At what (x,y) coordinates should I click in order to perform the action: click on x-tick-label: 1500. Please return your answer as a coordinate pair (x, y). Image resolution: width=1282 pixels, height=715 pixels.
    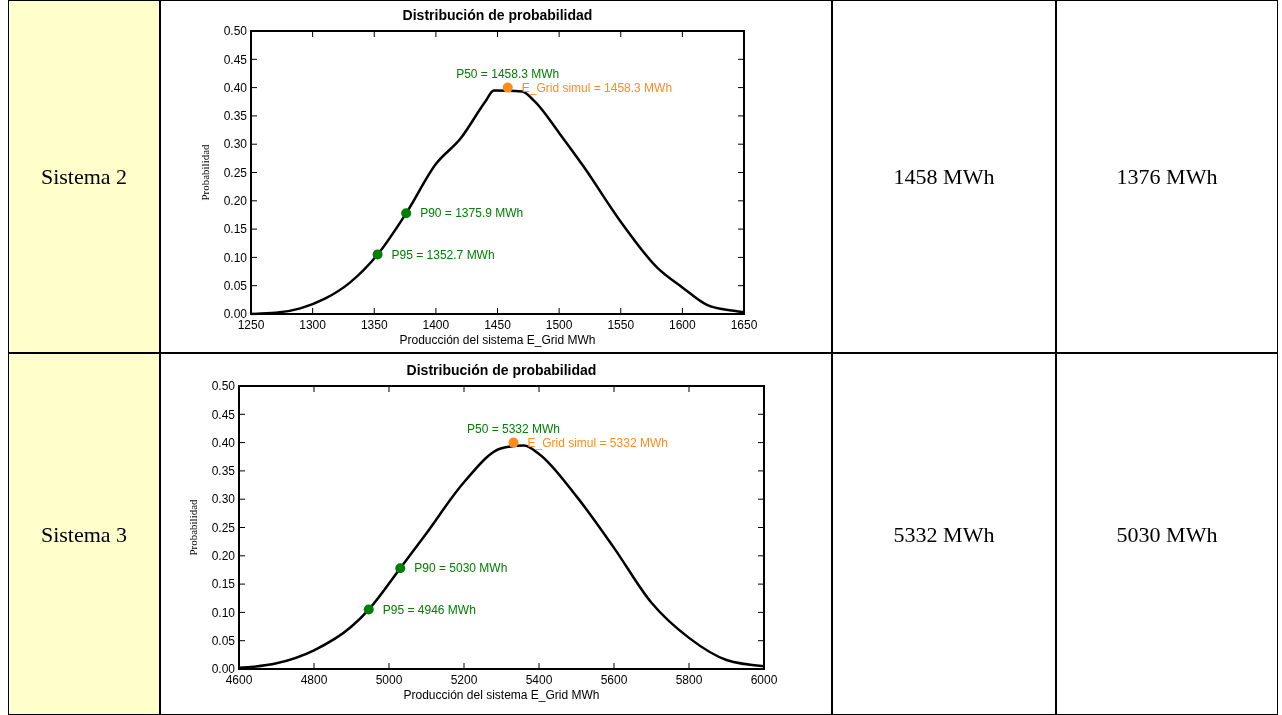
    Looking at the image, I should click on (559, 325).